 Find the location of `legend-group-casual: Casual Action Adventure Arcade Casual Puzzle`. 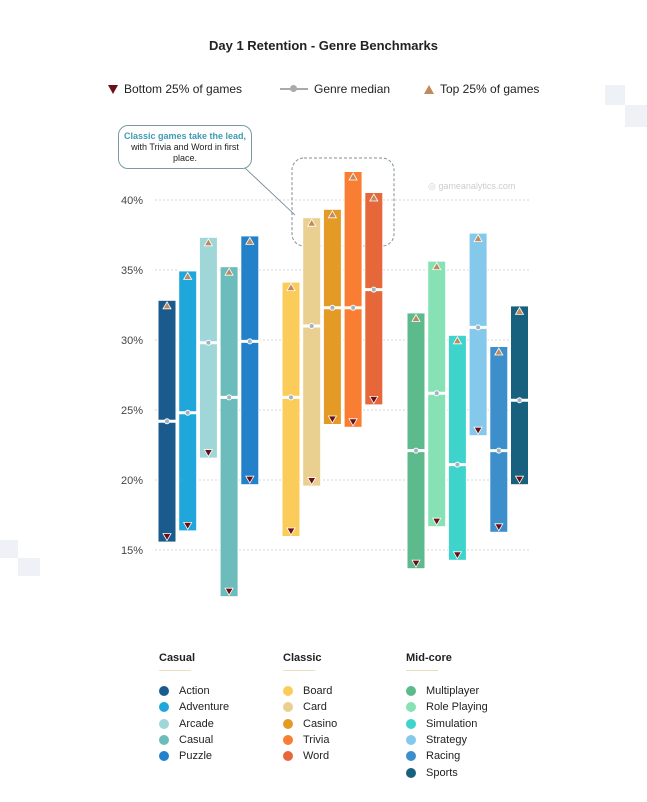

legend-group-casual: Casual Action Adventure Arcade Casual Puzzle is located at coordinates (194, 708).